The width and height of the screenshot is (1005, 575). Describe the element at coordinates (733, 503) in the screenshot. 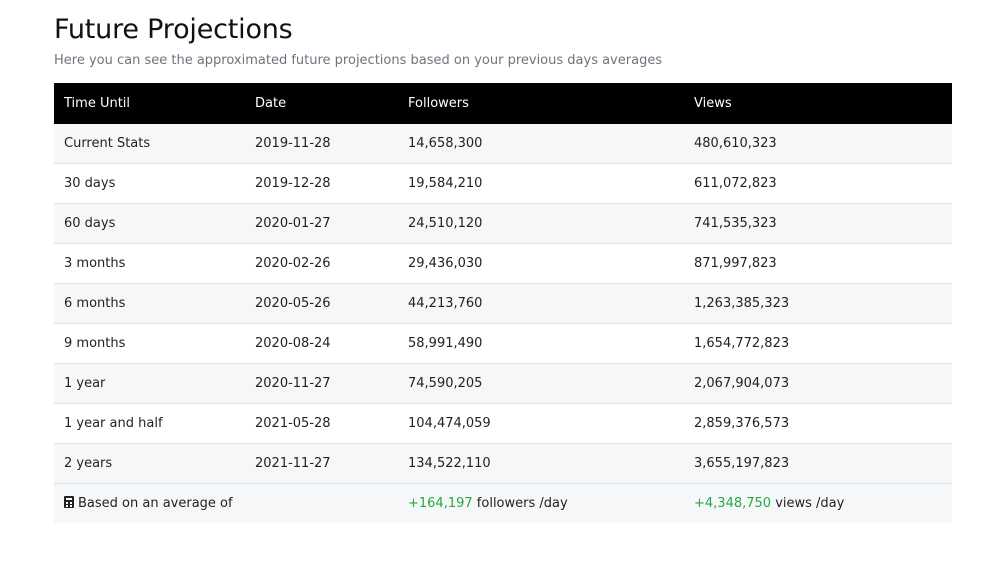

I see `views-per-day-value: +4,348,750` at that location.